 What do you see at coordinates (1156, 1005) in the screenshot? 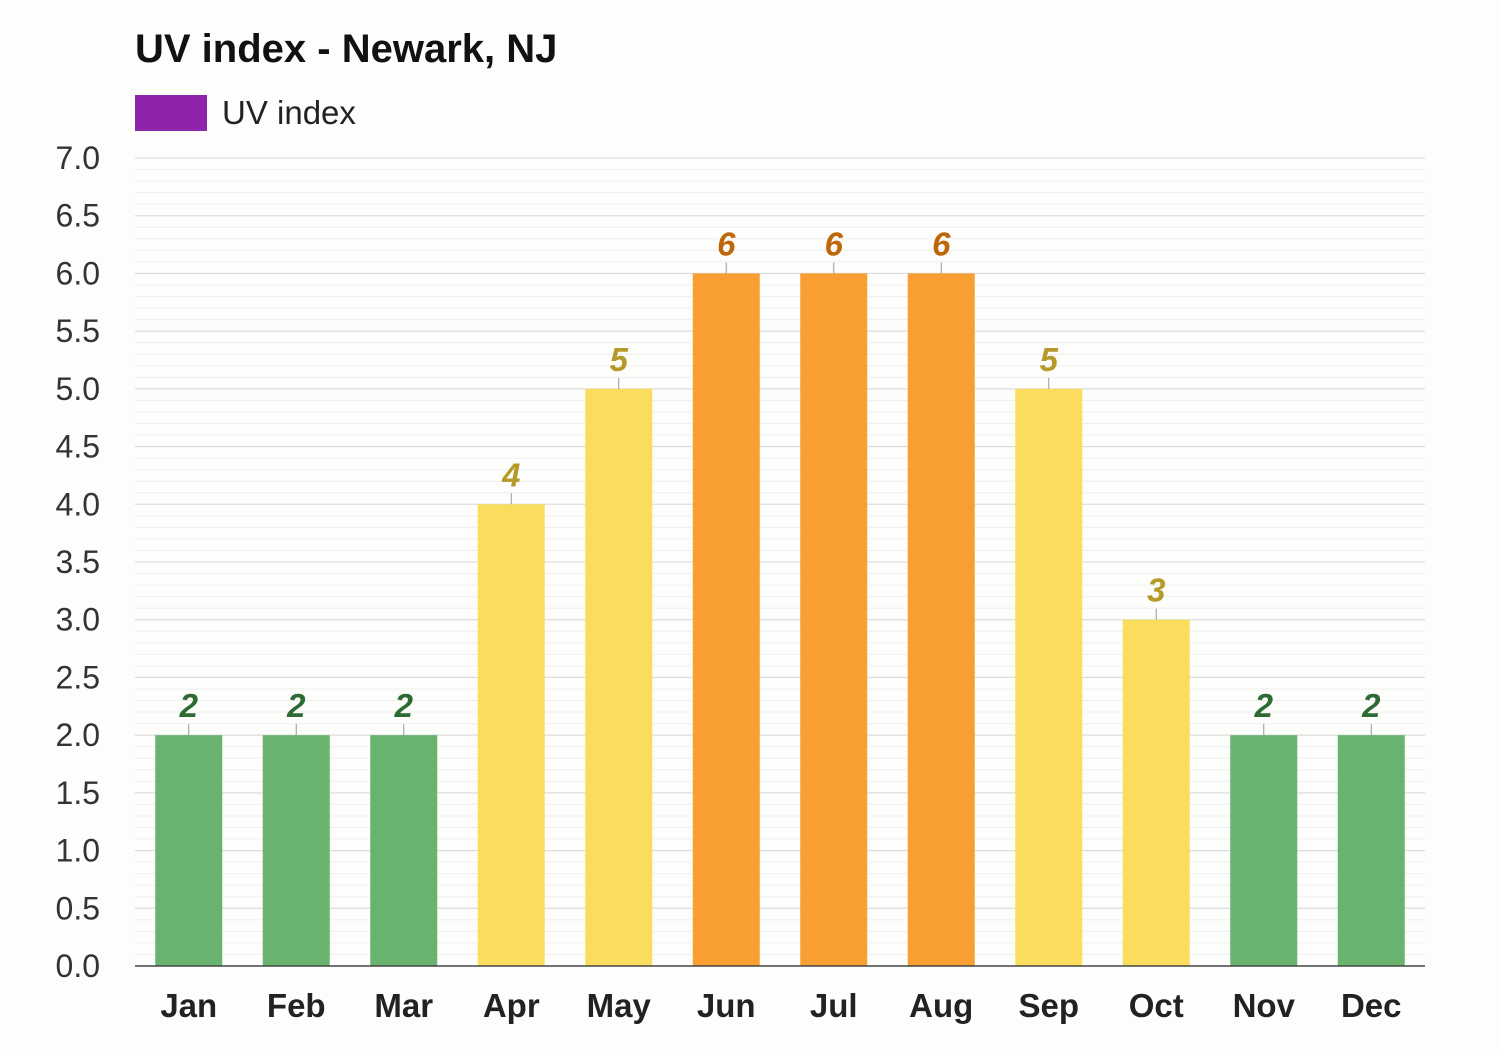
I see `x-tick-label: Oct` at bounding box center [1156, 1005].